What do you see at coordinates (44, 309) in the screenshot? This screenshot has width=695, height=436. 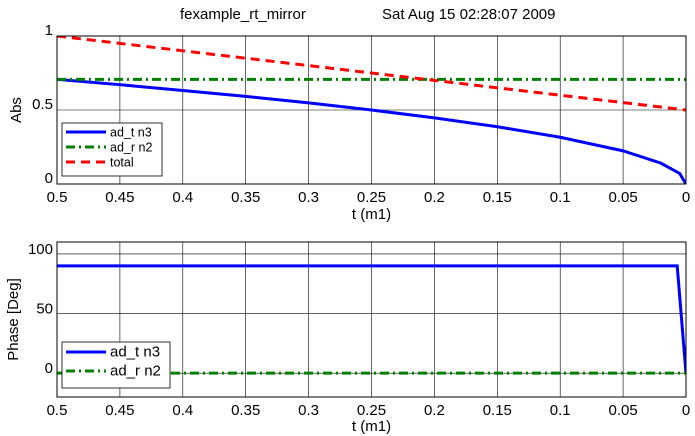 I see `y-tick-label: 50` at bounding box center [44, 309].